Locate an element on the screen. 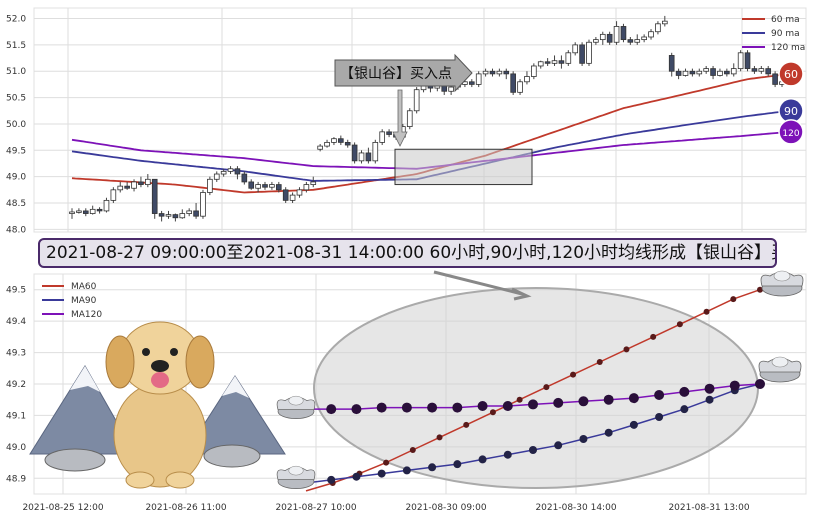 The image size is (822, 520). dog-paw-left is located at coordinates (140, 480).